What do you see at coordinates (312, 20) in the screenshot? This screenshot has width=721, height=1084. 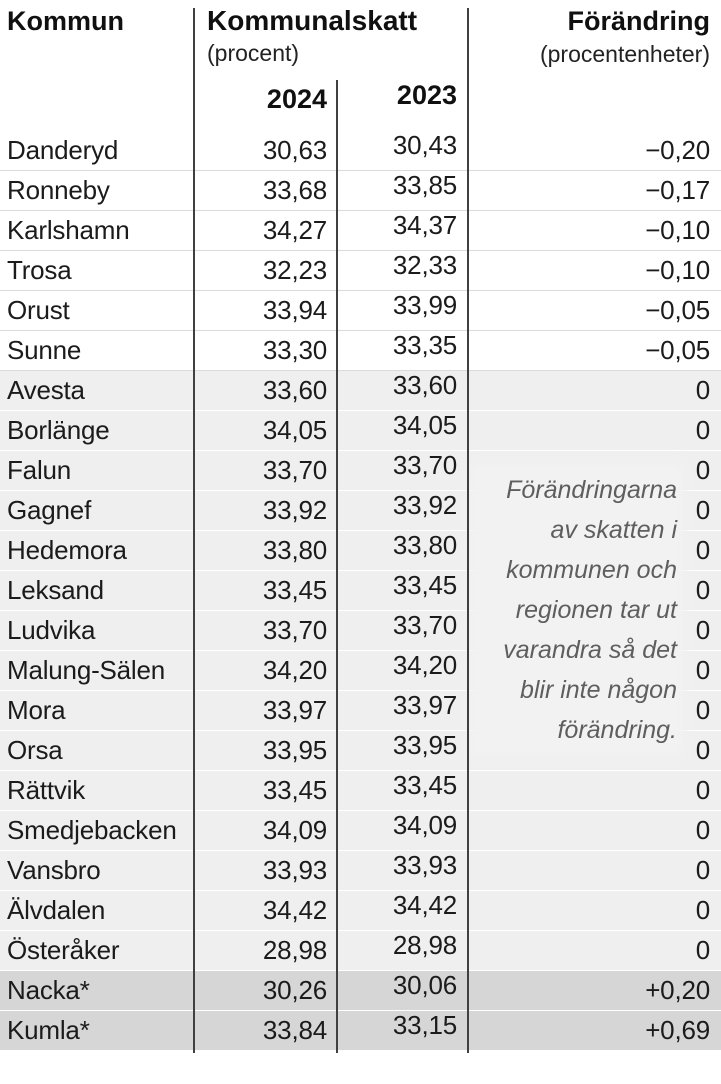 I see `column-header-kommunalskatt: Kommunalskatt` at bounding box center [312, 20].